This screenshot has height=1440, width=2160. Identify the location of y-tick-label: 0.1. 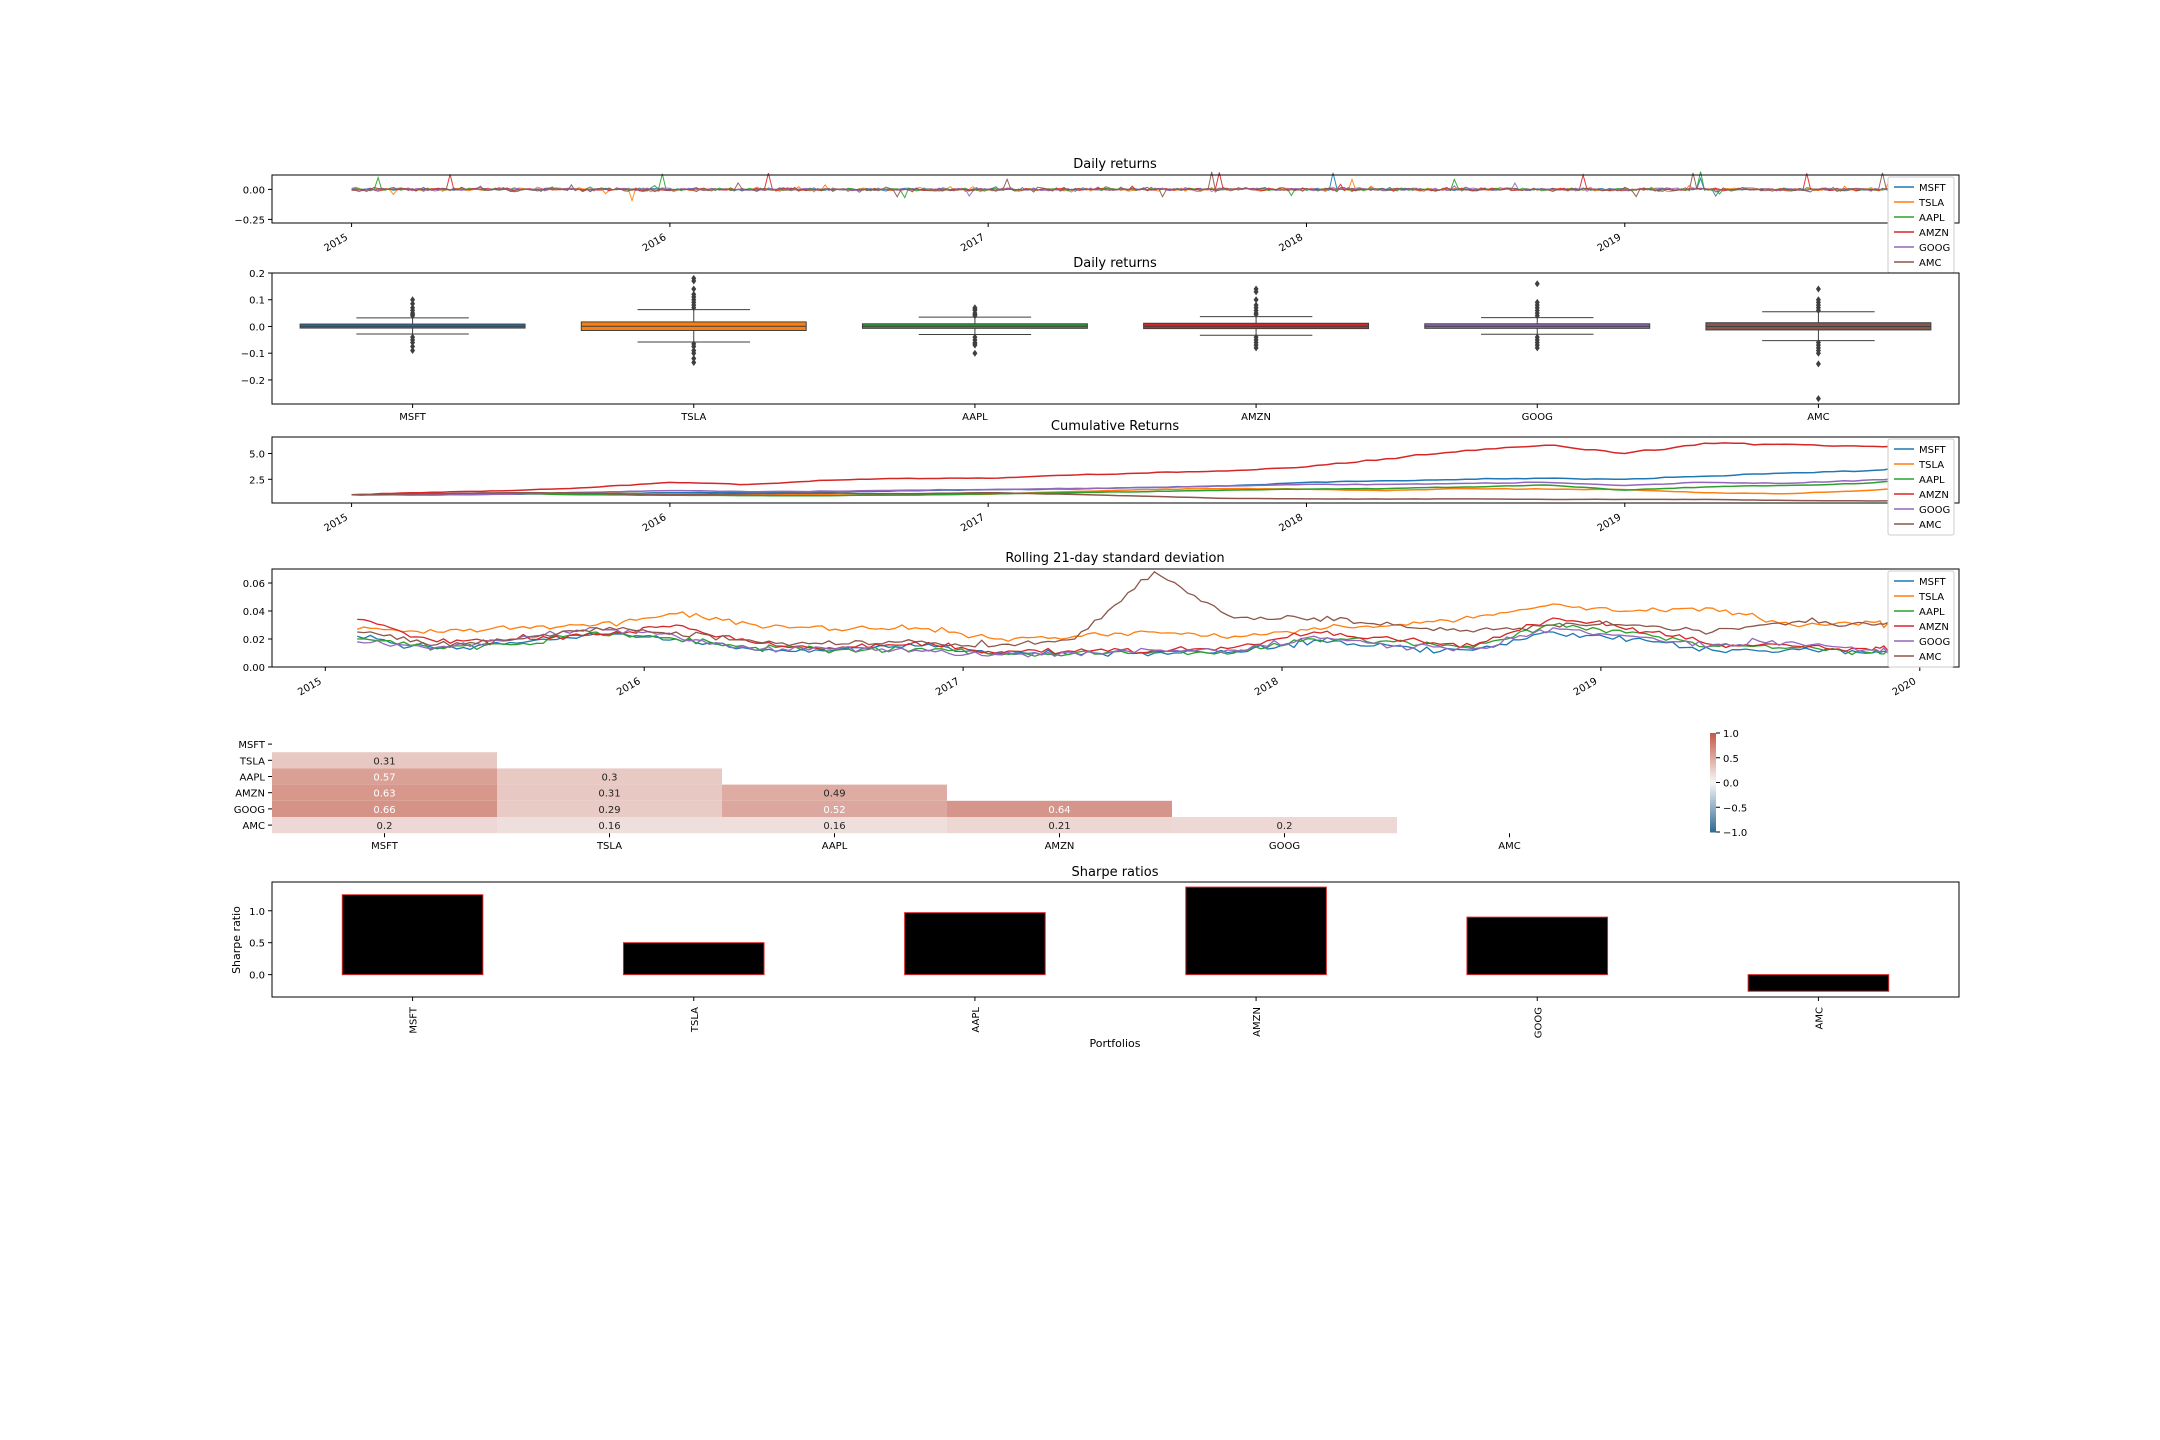
(257, 301).